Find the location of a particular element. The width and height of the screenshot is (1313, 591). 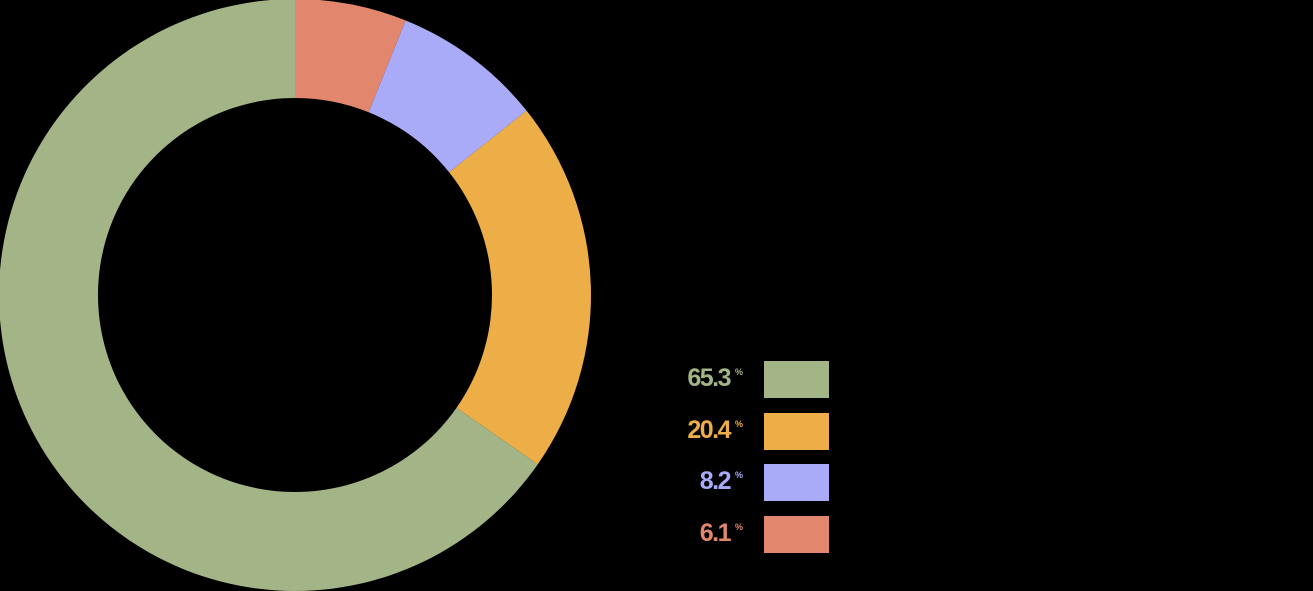

legend: 65.3 % 20.4 % 8.2 % 6.1 % is located at coordinates (720, 462).